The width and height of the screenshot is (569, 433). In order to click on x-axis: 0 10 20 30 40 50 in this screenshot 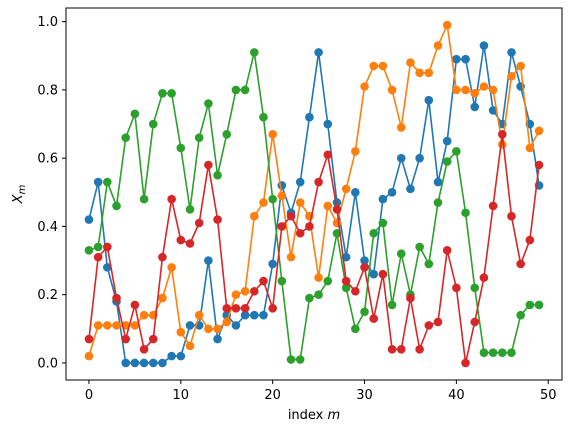, I will do `click(320, 391)`.